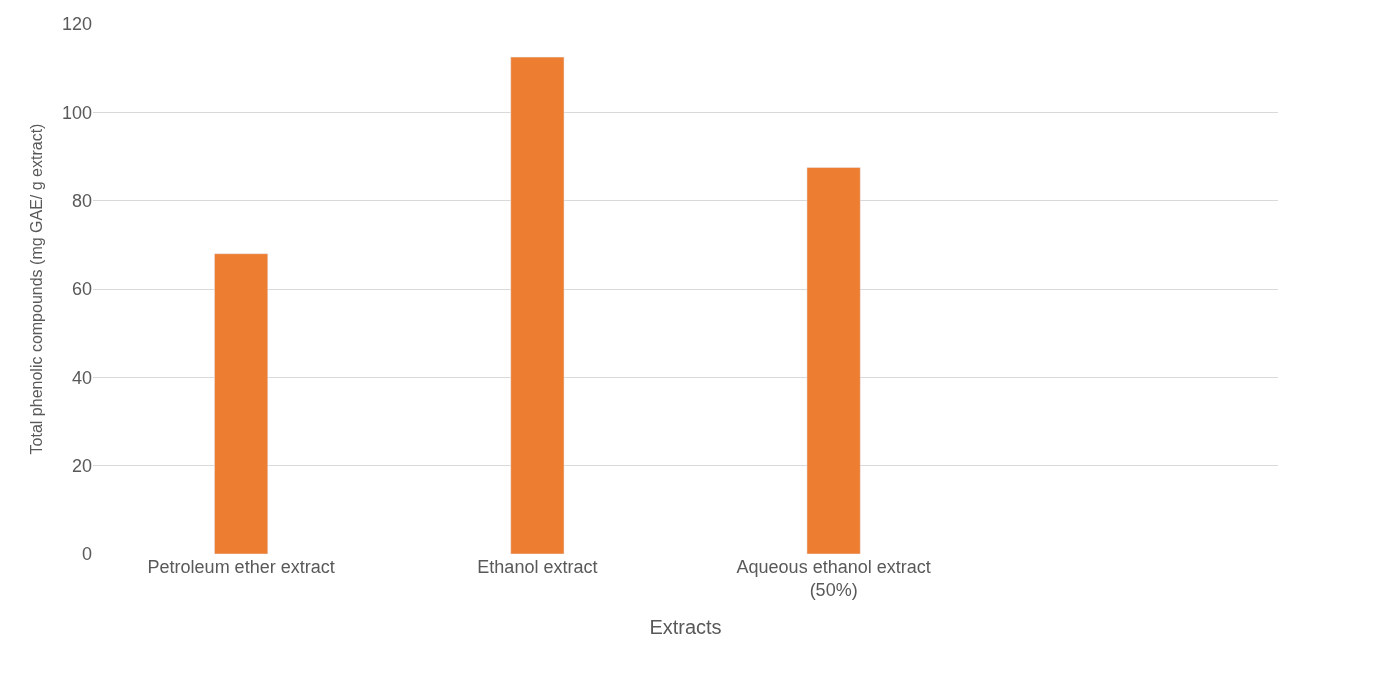  Describe the element at coordinates (537, 567) in the screenshot. I see `x-tick-label: Ethanol extract` at that location.